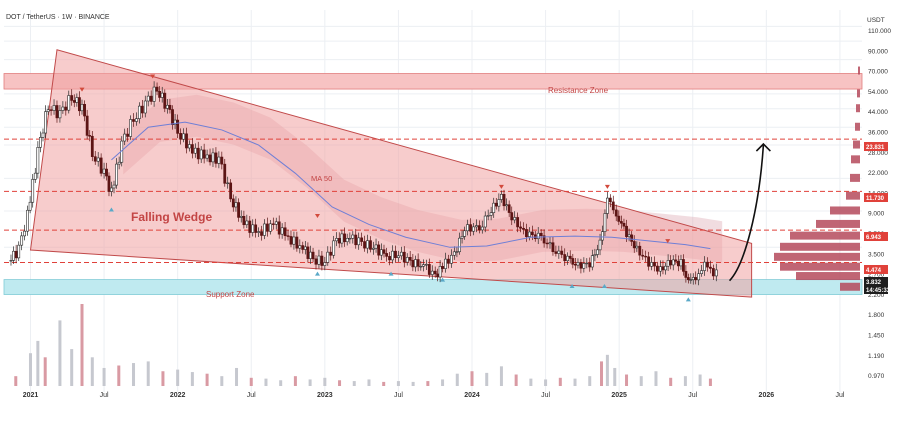  I want to click on price-badge, so click(876, 146).